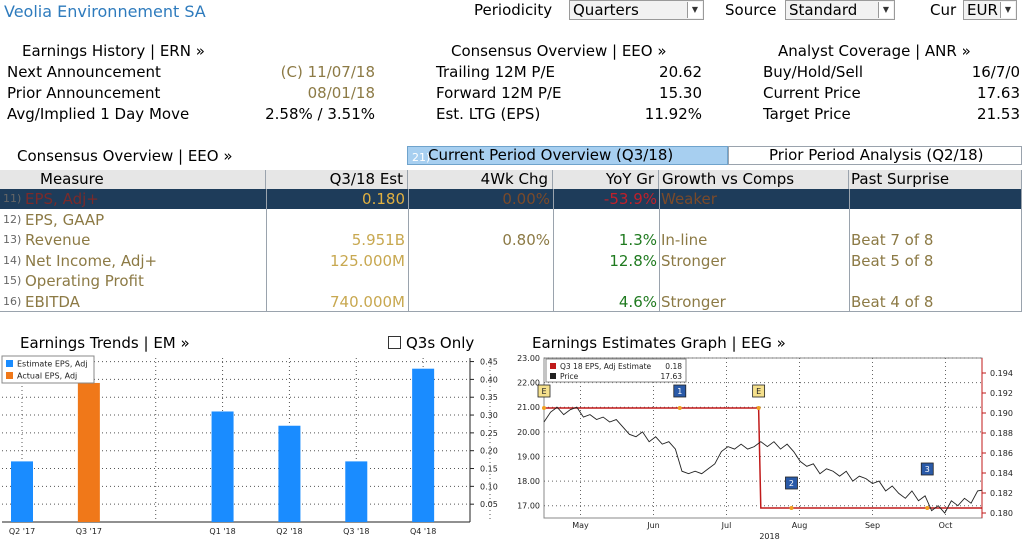  I want to click on periodicity-label: Periodicity, so click(513, 10).